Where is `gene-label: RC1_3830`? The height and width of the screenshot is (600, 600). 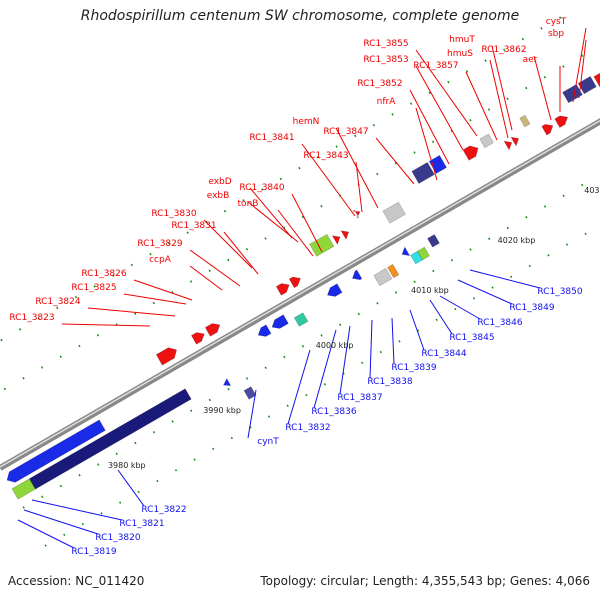 gene-label: RC1_3830 is located at coordinates (173, 214).